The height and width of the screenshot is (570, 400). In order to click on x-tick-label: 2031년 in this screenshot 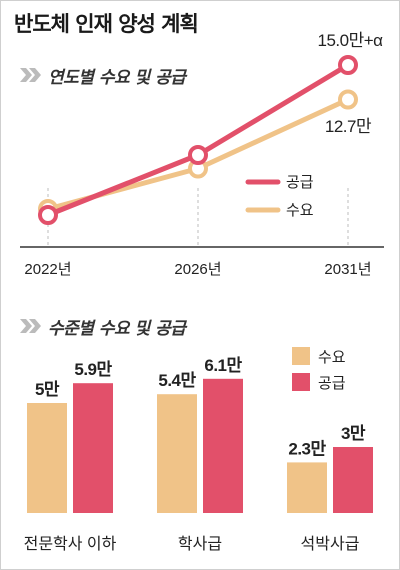, I will do `click(347, 269)`.